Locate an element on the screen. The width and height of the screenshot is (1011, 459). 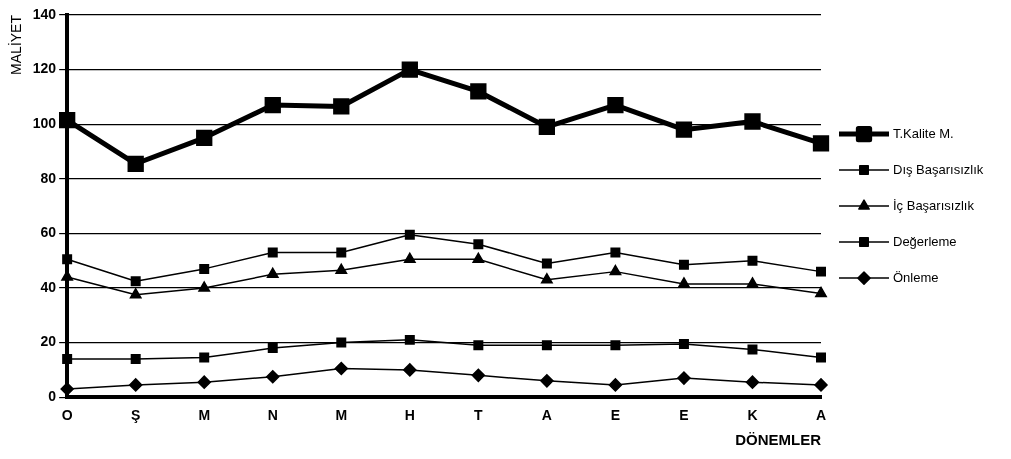
x-tick-label: O is located at coordinates (67, 415).